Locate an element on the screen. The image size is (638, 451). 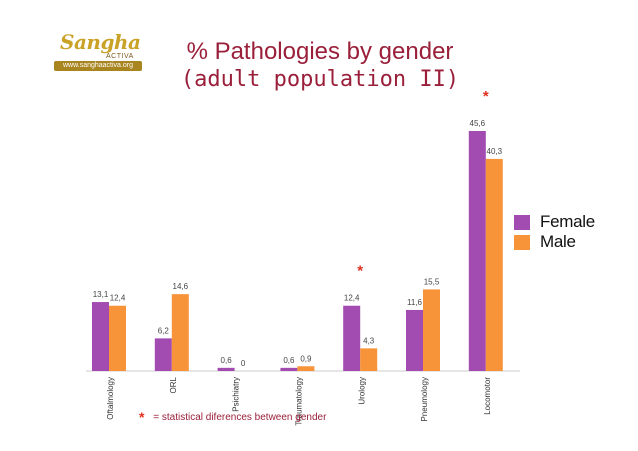
data-label-male-oftalmology: 12,4 is located at coordinates (118, 298).